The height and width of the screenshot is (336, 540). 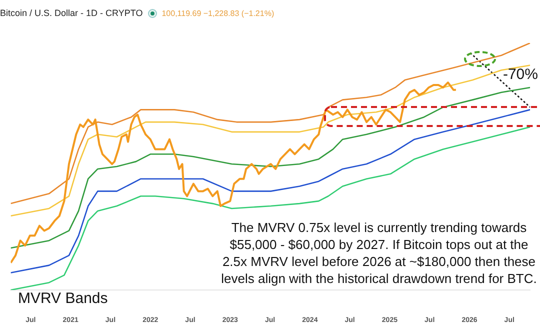 I want to click on annotation: MVRV Bands, so click(x=63, y=298).